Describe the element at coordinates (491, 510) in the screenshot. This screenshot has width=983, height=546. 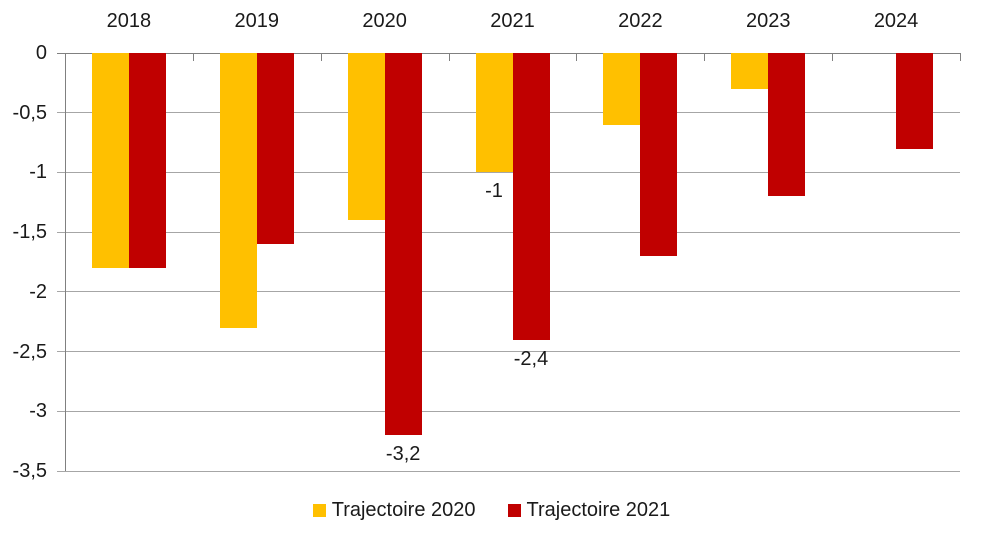
I see `legend: Trajectoire 2020 Trajectoire 2021` at that location.